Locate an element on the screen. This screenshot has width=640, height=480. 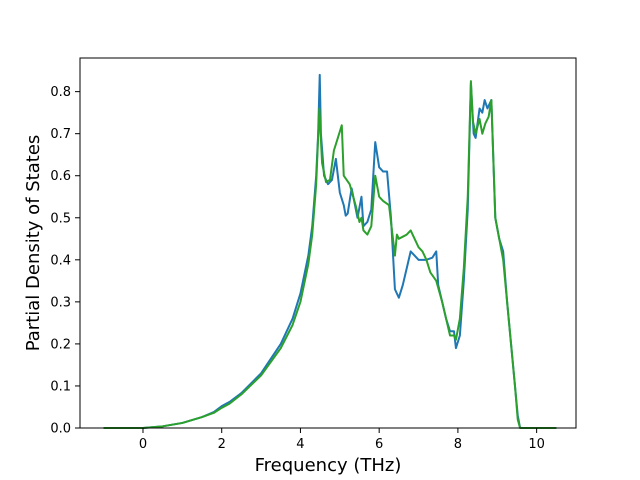
x-tick-label: 2 is located at coordinates (222, 444).